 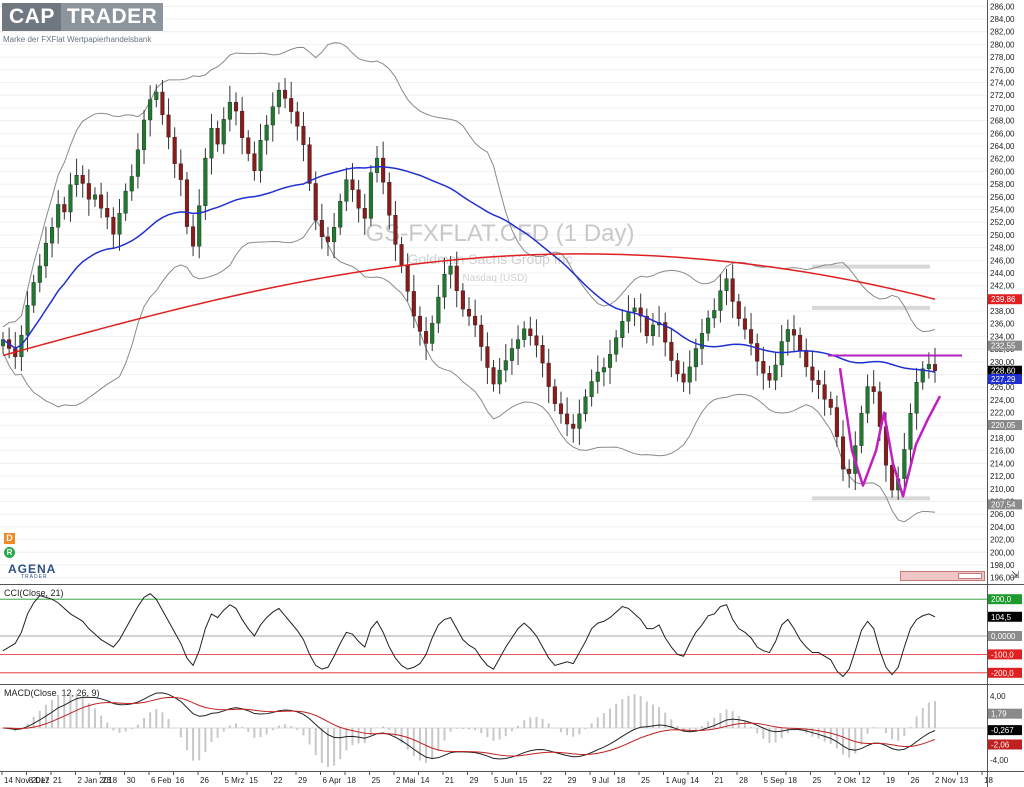 What do you see at coordinates (302, 780) in the screenshot?
I see `date-tick-label: 29` at bounding box center [302, 780].